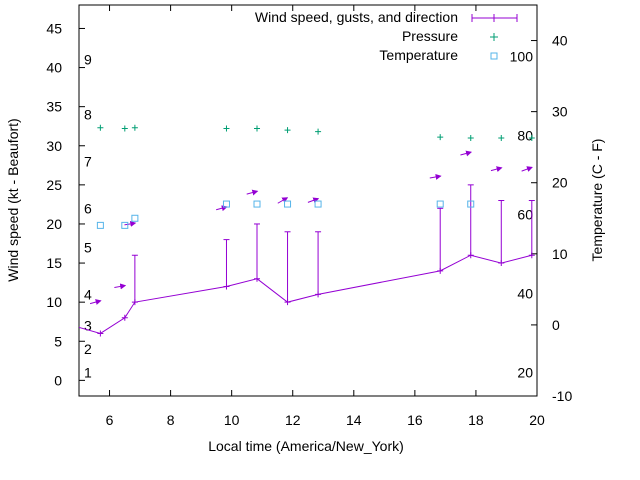 The image size is (640, 480). I want to click on wind-speed-line, so click(305, 294).